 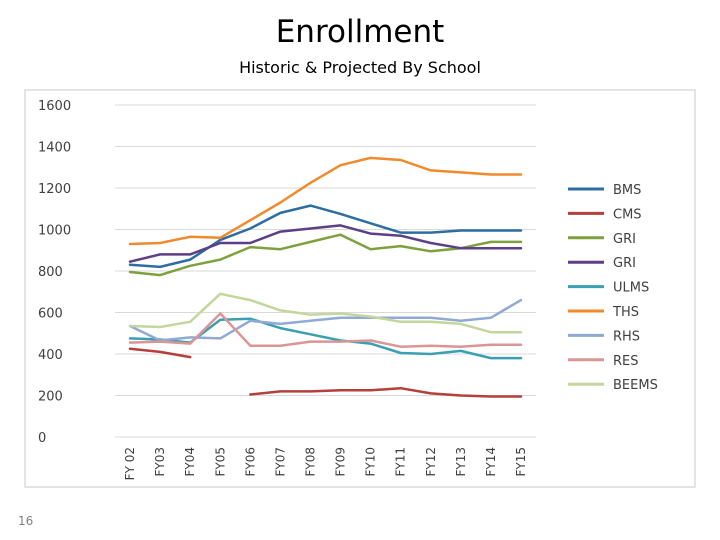 What do you see at coordinates (42, 438) in the screenshot?
I see `y-tick-label: 0` at bounding box center [42, 438].